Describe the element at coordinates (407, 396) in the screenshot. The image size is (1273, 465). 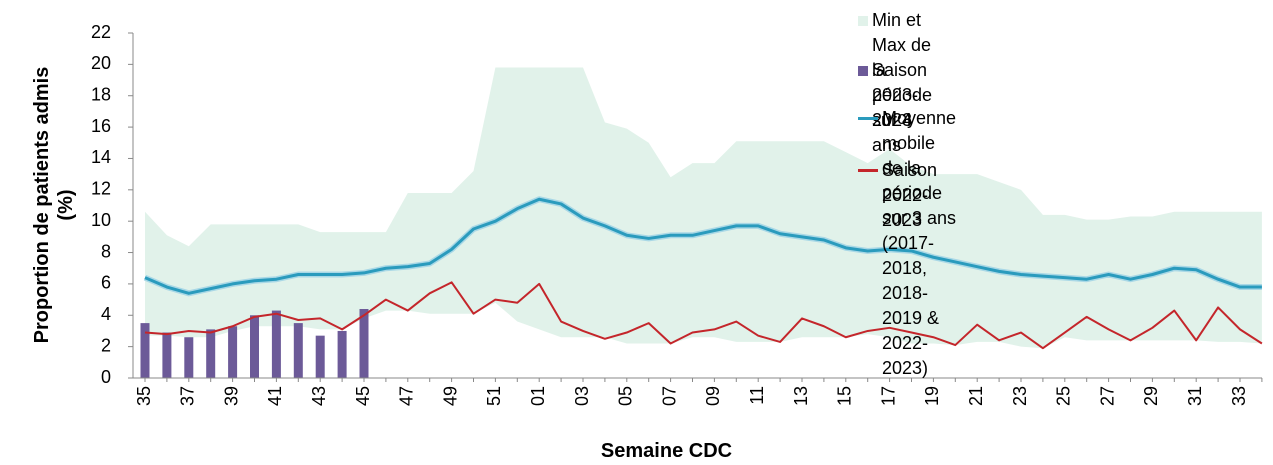
I see `x-tick-label: 47` at that location.